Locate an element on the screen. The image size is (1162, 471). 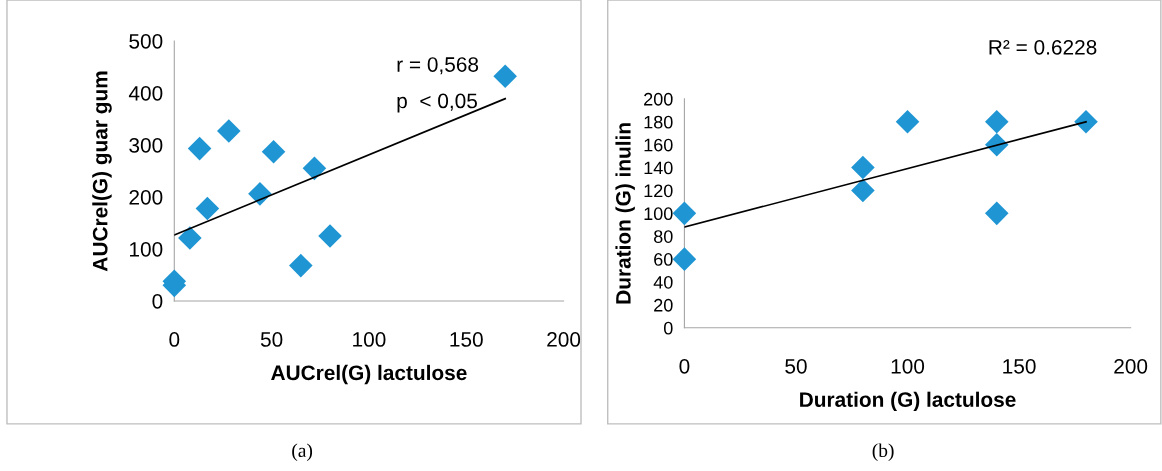
y-axis-title: Duration (G) inulin is located at coordinates (625, 213).